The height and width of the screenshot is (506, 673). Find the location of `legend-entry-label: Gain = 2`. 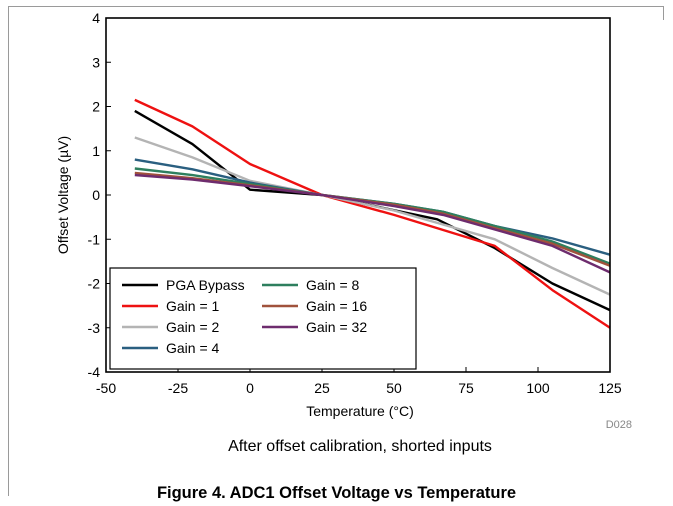

legend-entry-label: Gain = 2 is located at coordinates (193, 327).